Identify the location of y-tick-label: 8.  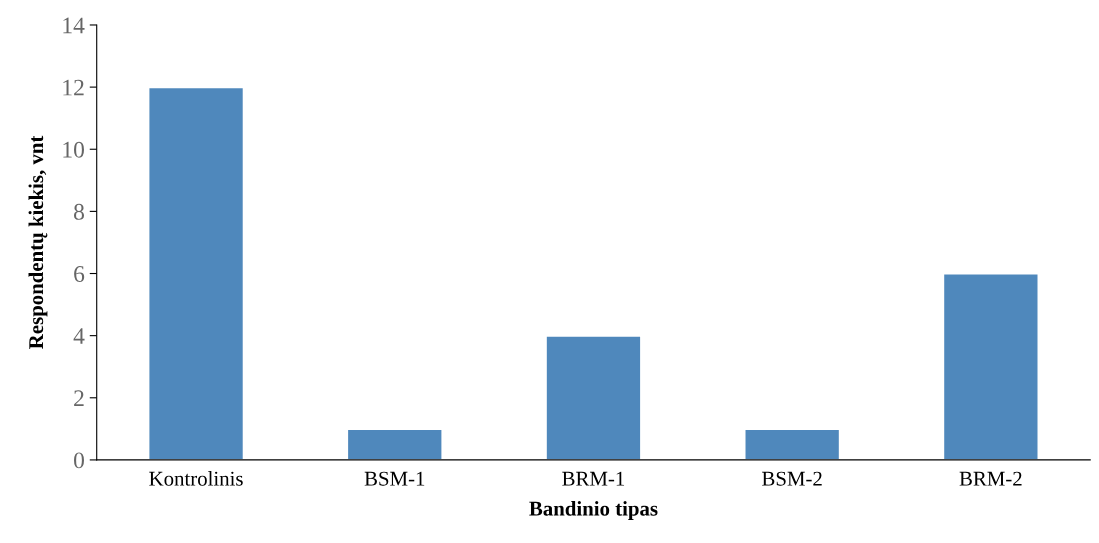
(79, 211).